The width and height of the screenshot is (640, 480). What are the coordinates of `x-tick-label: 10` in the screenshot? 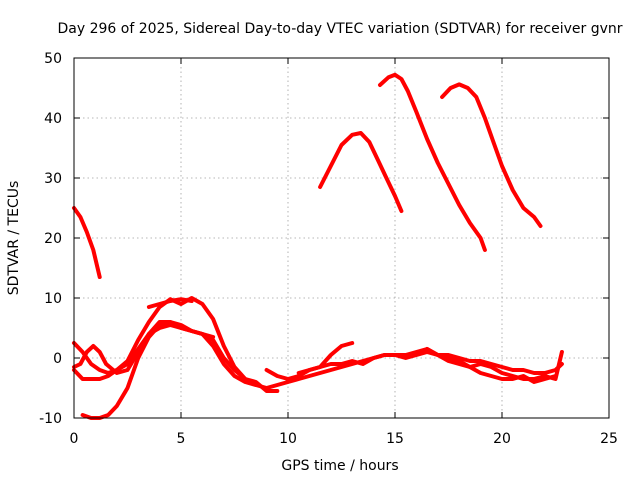 It's located at (288, 439).